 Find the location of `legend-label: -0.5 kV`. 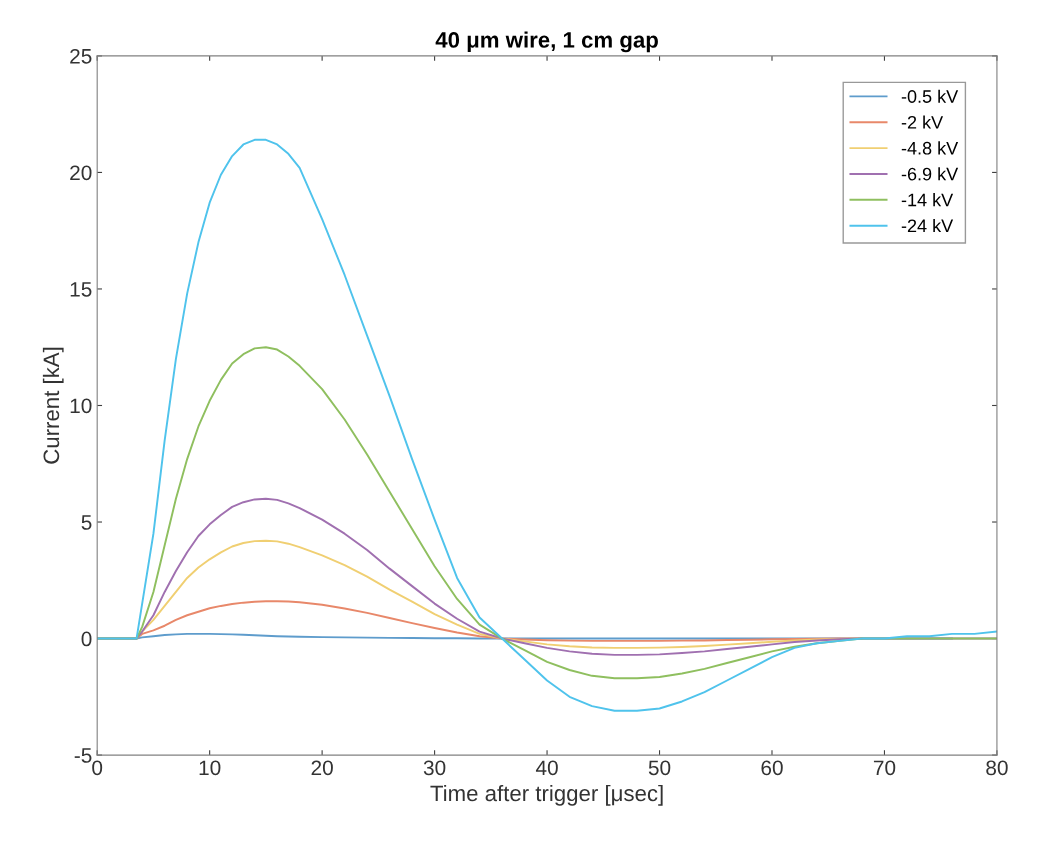

legend-label: -0.5 kV is located at coordinates (930, 96).